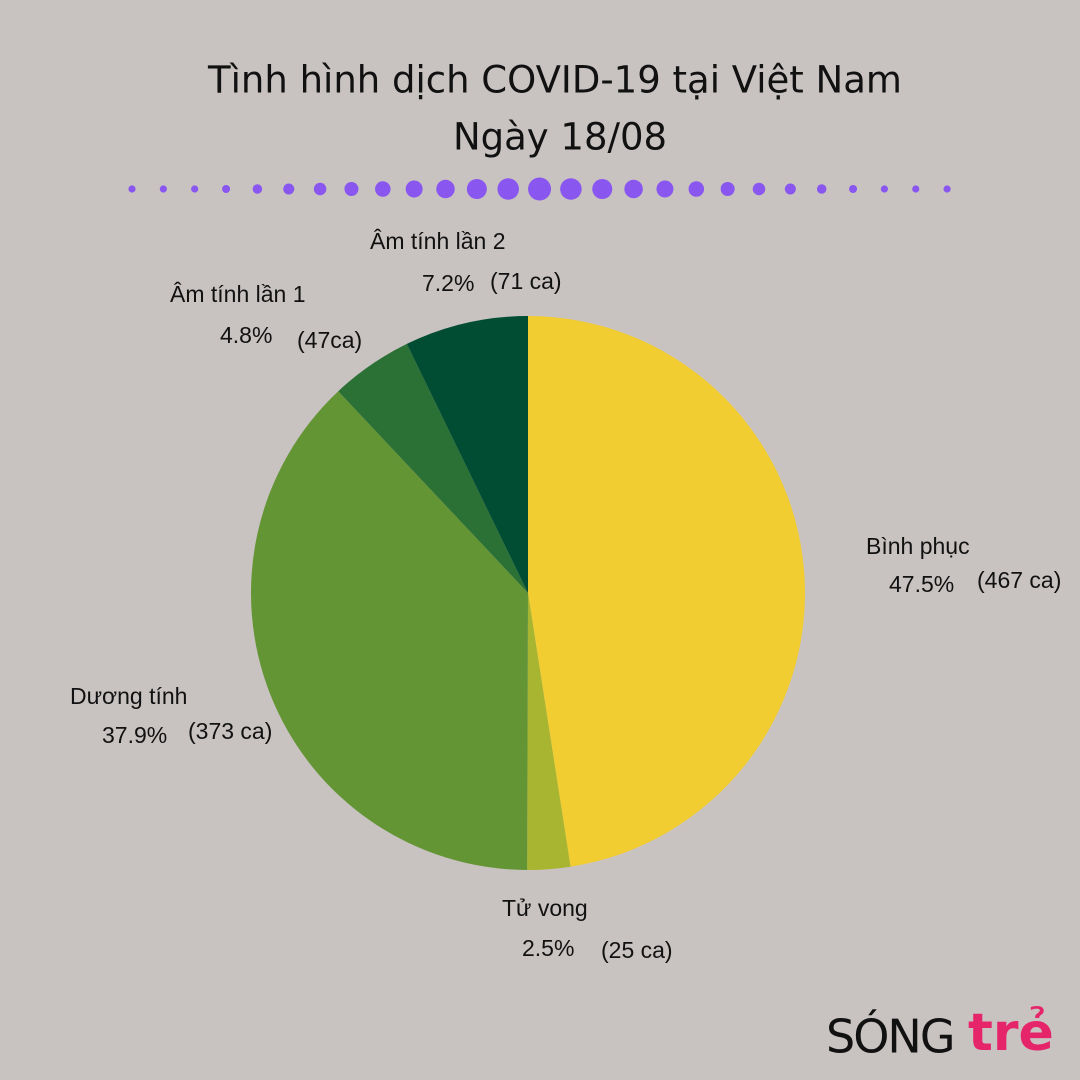  I want to click on chart-subtitle: Ngày 18/08, so click(560, 137).